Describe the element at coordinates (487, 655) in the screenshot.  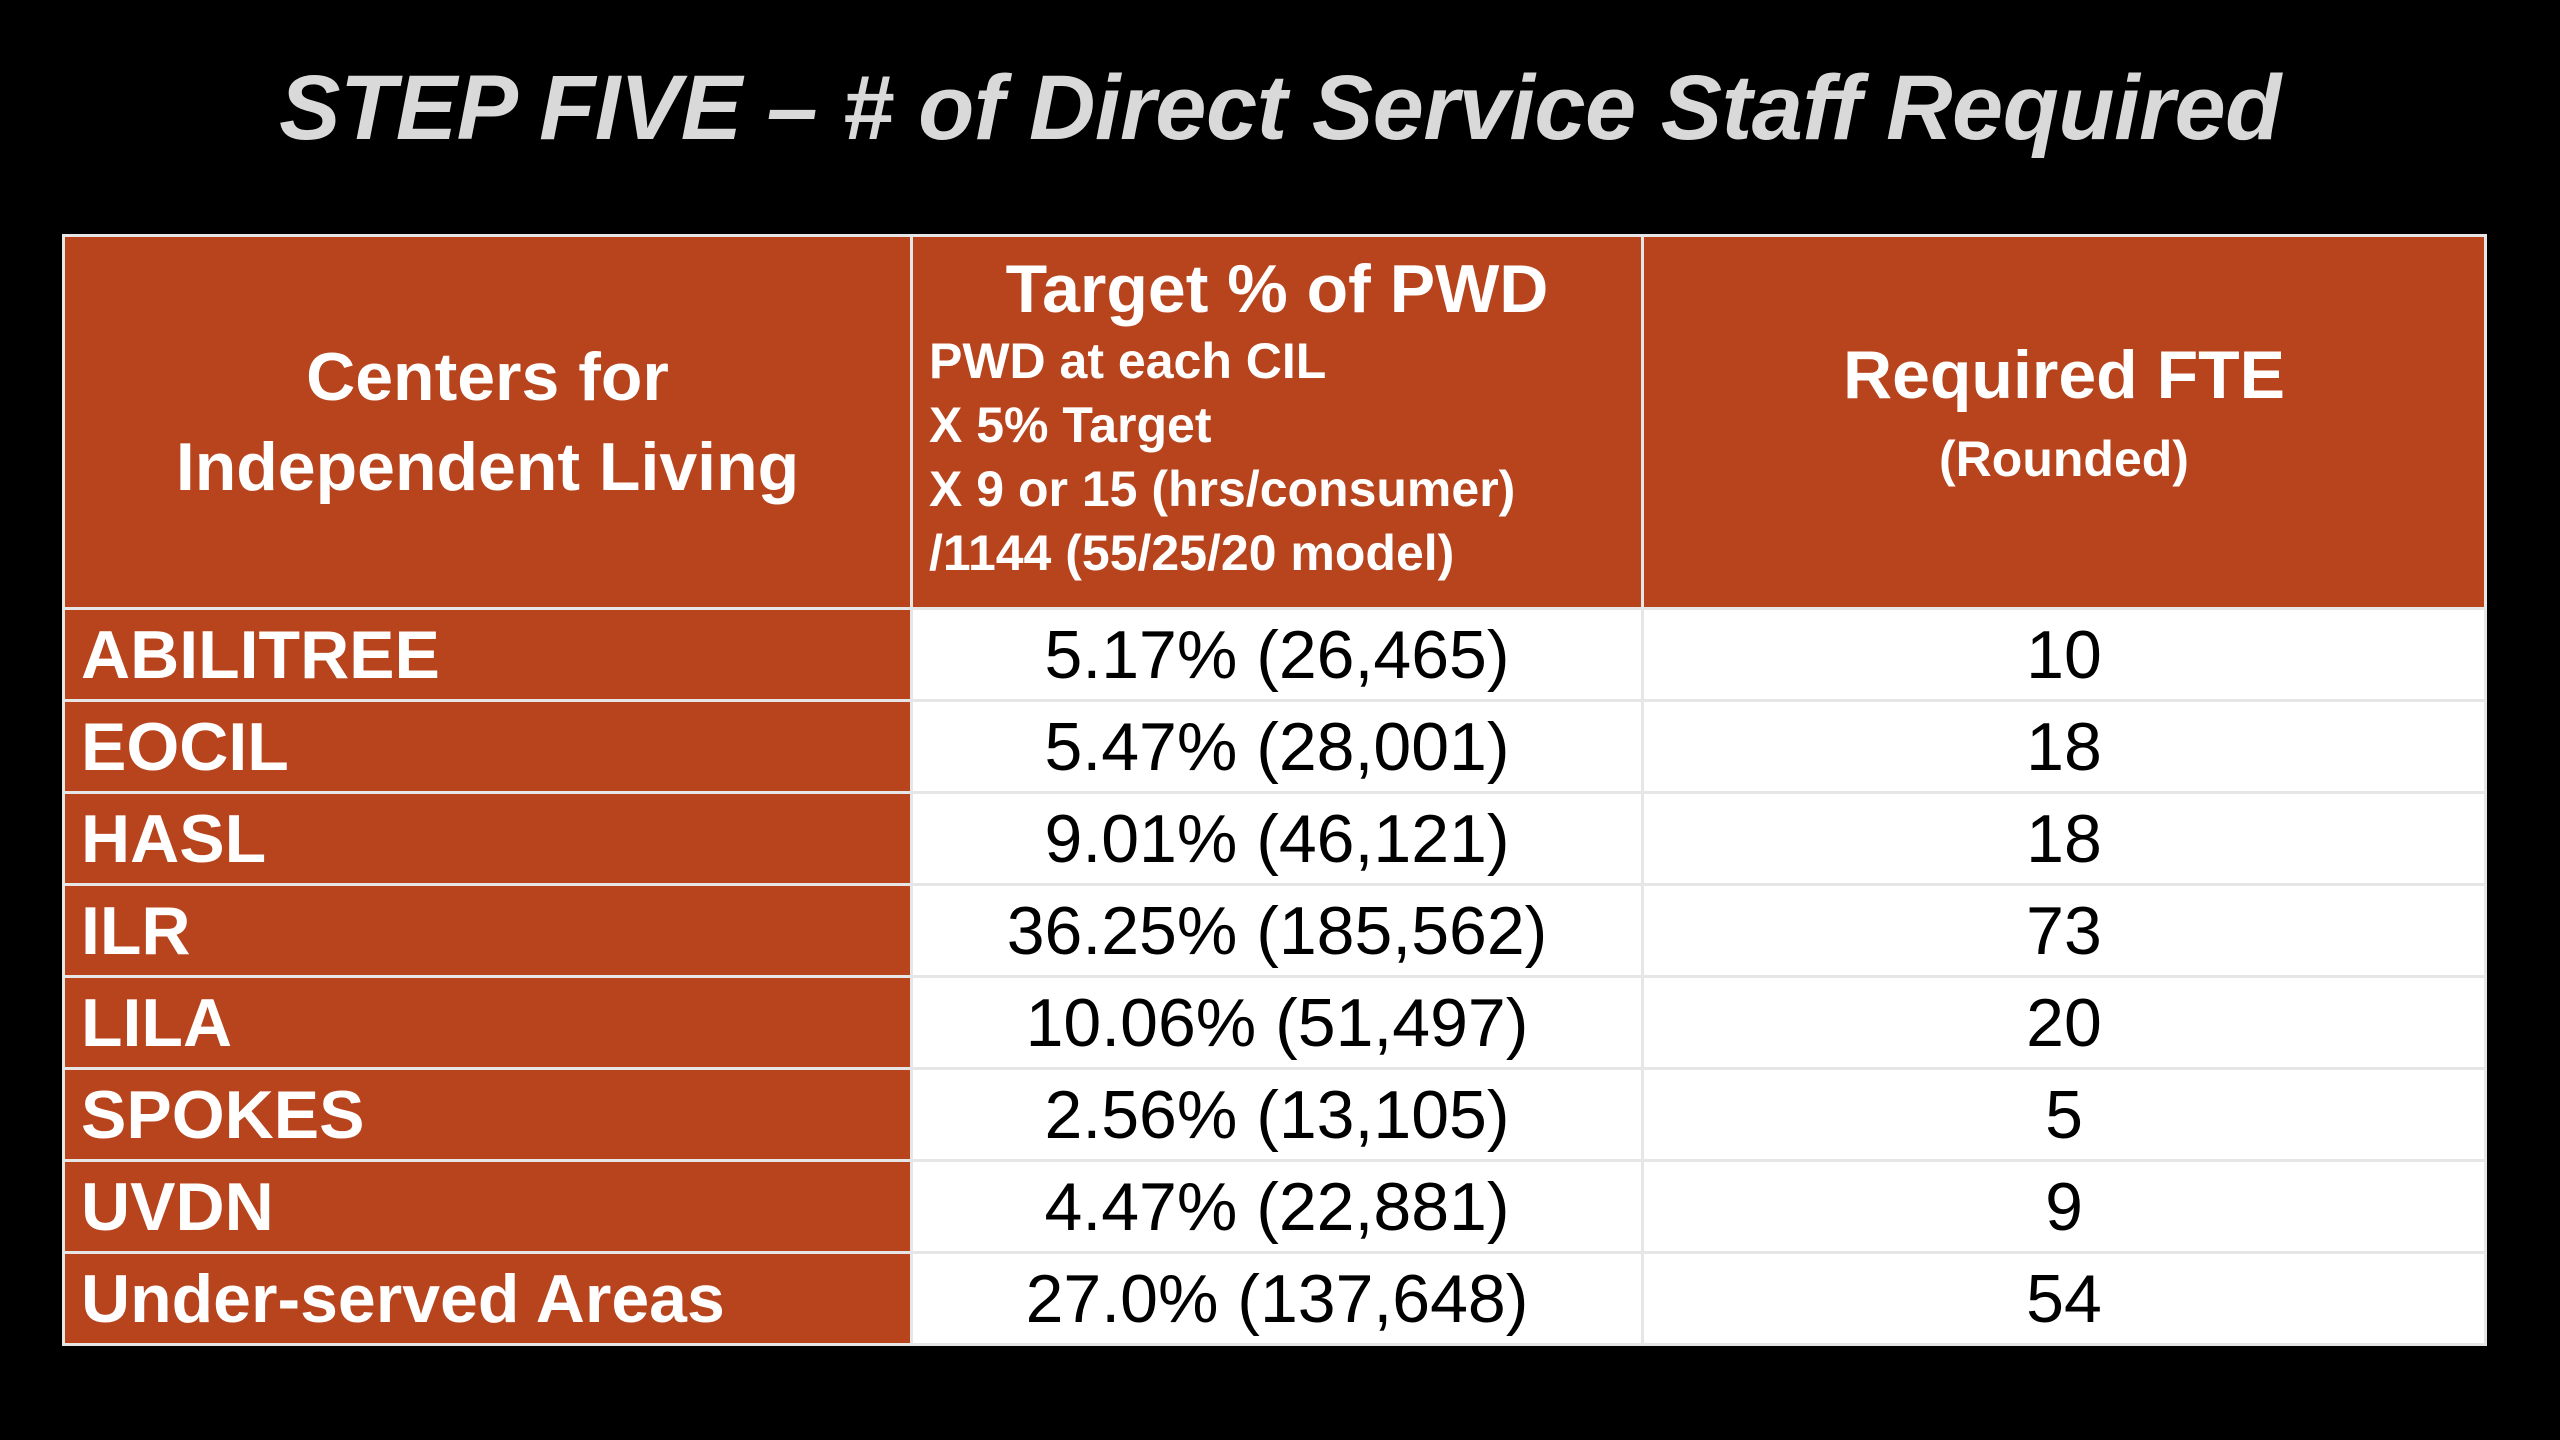
I see `center-name: ABILITREE` at that location.